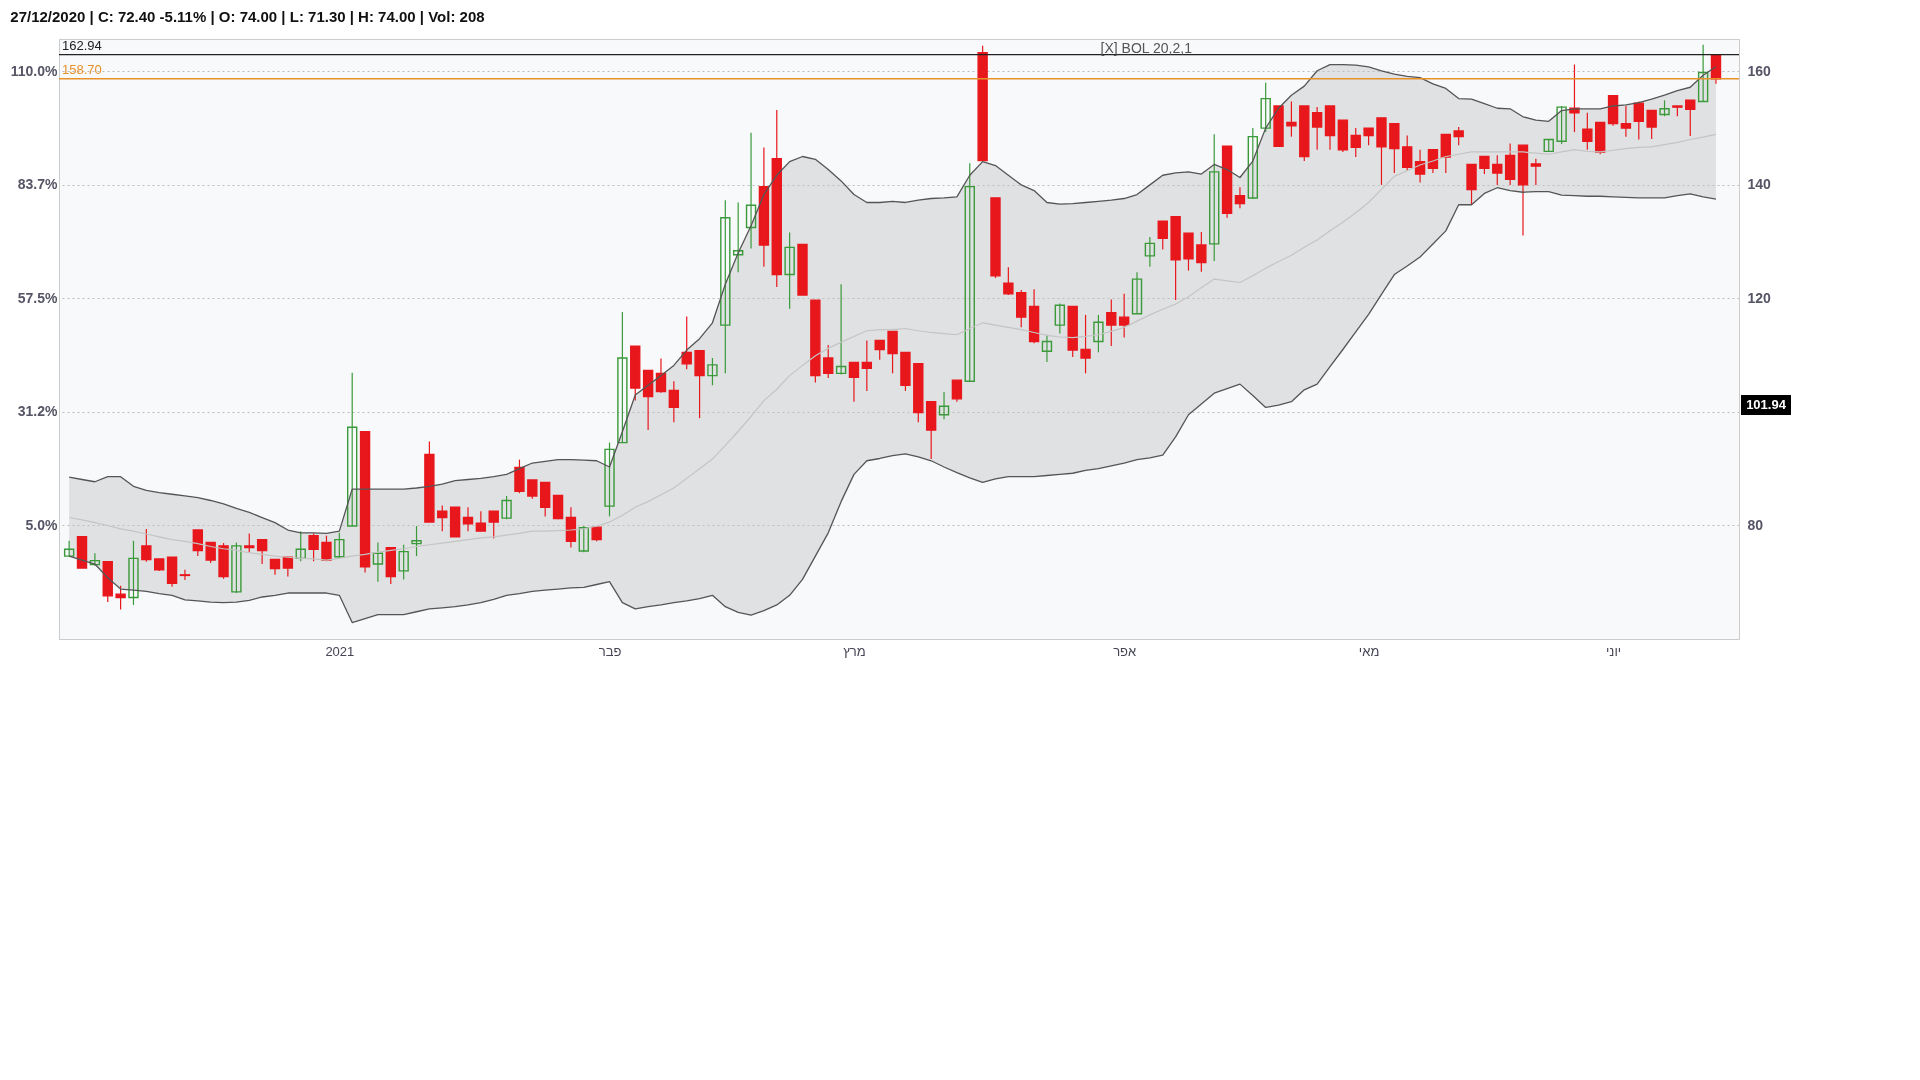 This screenshot has width=1920, height=1080. I want to click on x-tick-label: מאי, so click(1369, 651).